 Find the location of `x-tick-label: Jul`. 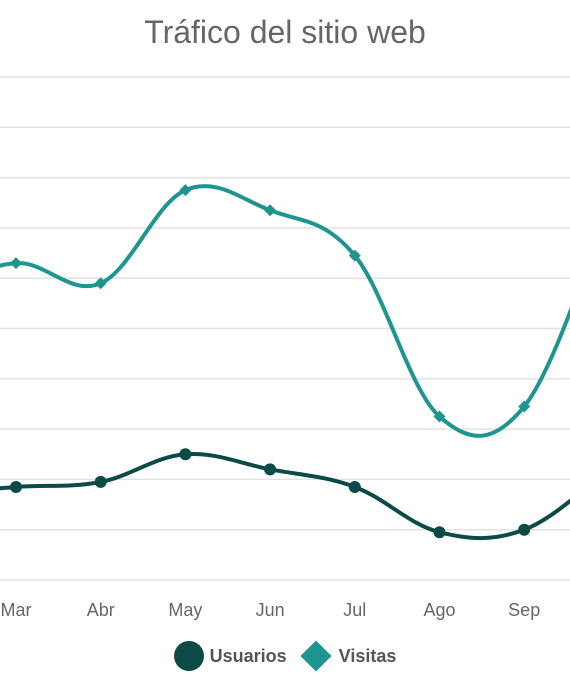

x-tick-label: Jul is located at coordinates (354, 610).